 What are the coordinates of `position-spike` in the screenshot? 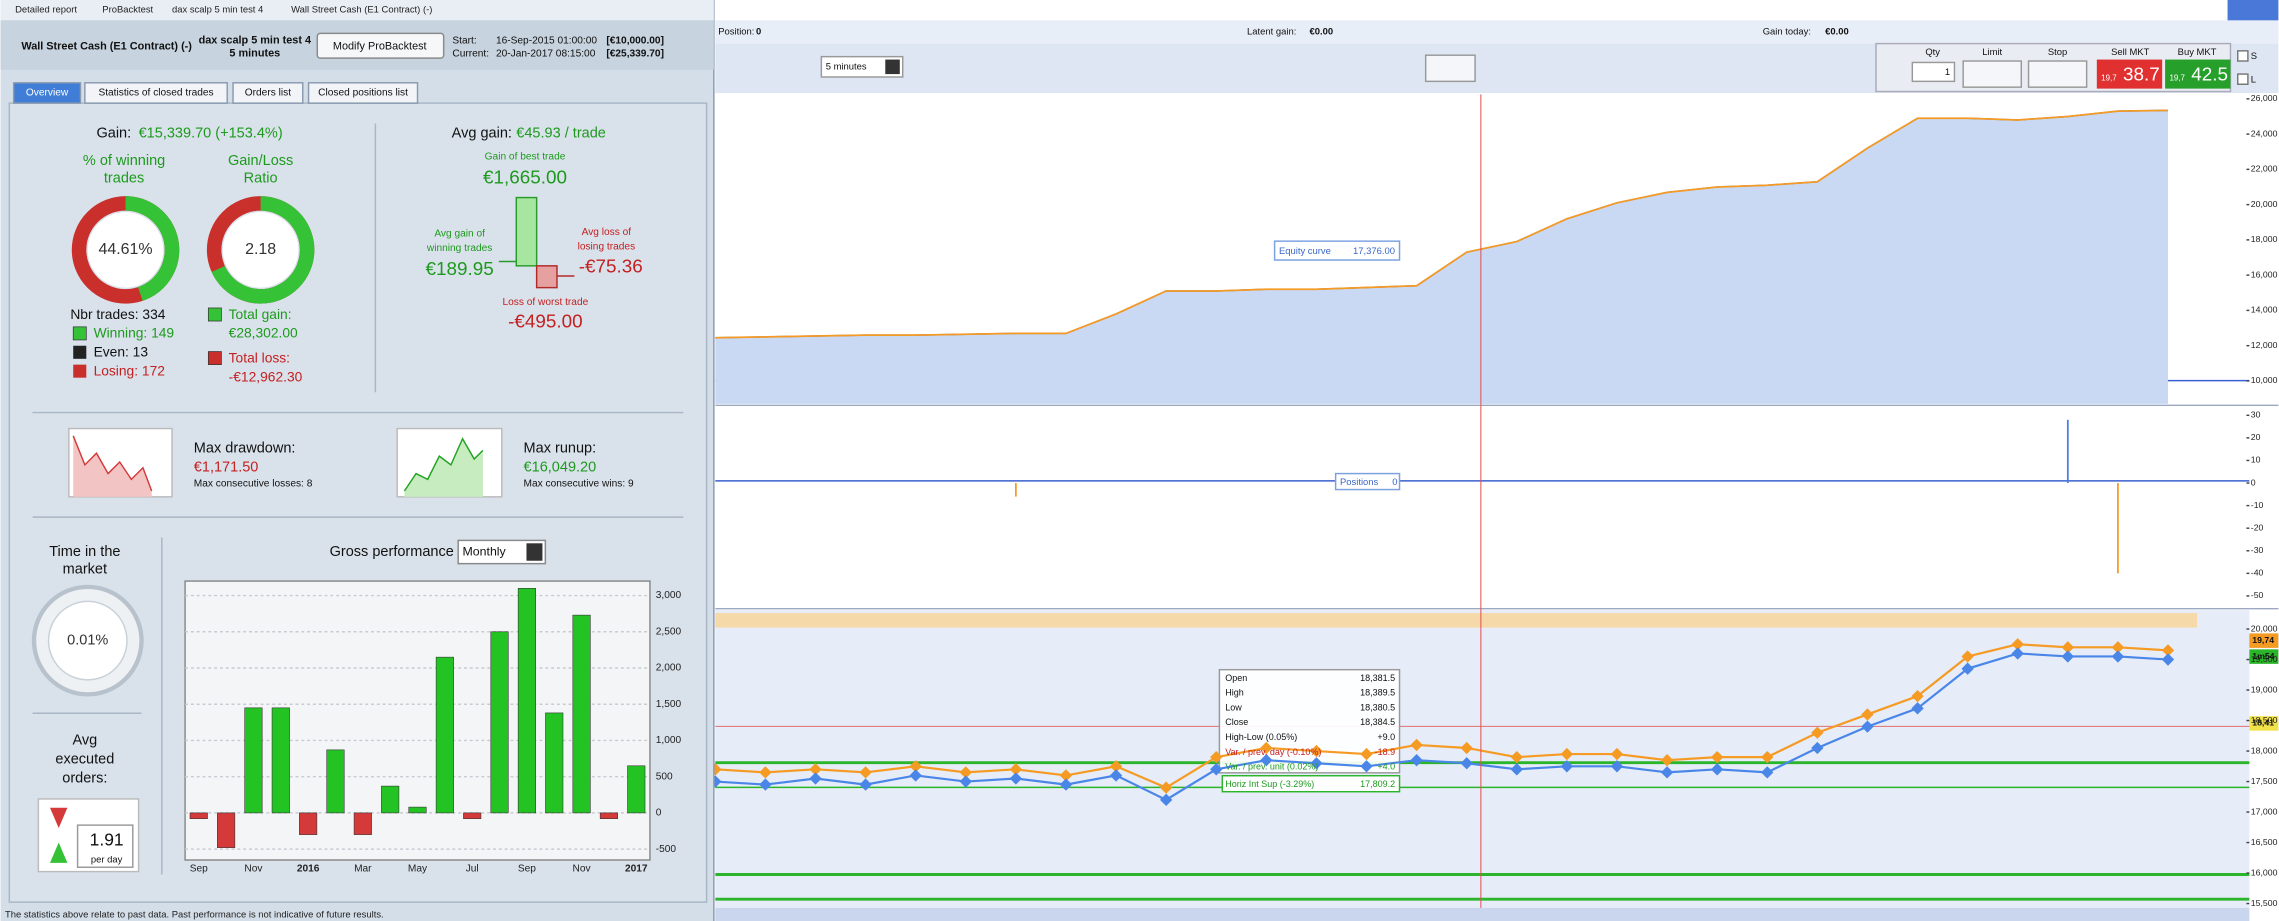 It's located at (2067, 451).